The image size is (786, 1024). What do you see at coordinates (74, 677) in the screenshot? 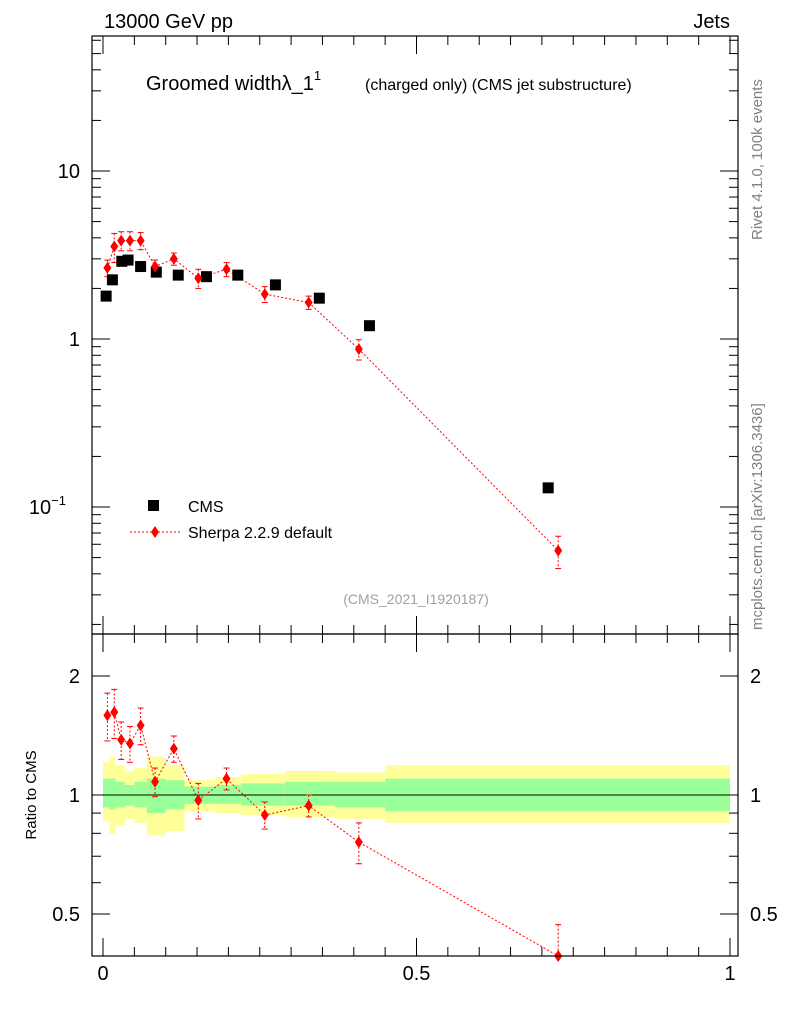
I see `ratio-y-tick-label-left: 2` at bounding box center [74, 677].